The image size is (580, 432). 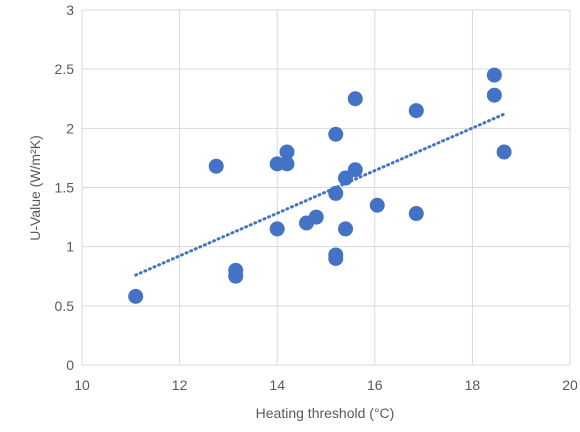 I want to click on x-tick-label: 14, so click(x=277, y=385).